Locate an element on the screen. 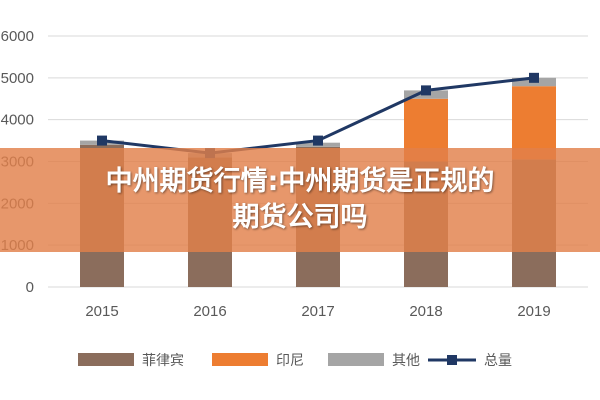 Image resolution: width=600 pixels, height=400 pixels. legend-label: 其他 is located at coordinates (406, 361).